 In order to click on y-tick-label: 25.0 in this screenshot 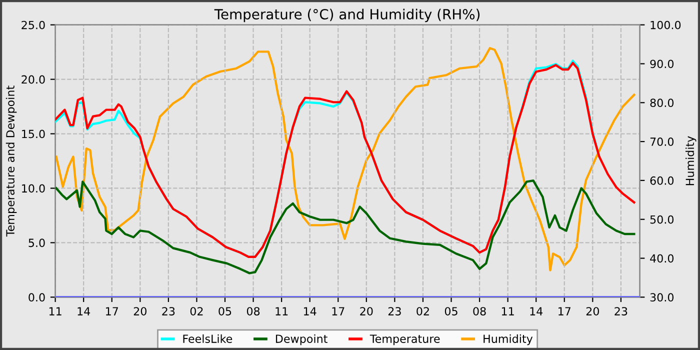, I will do `click(33, 25)`.